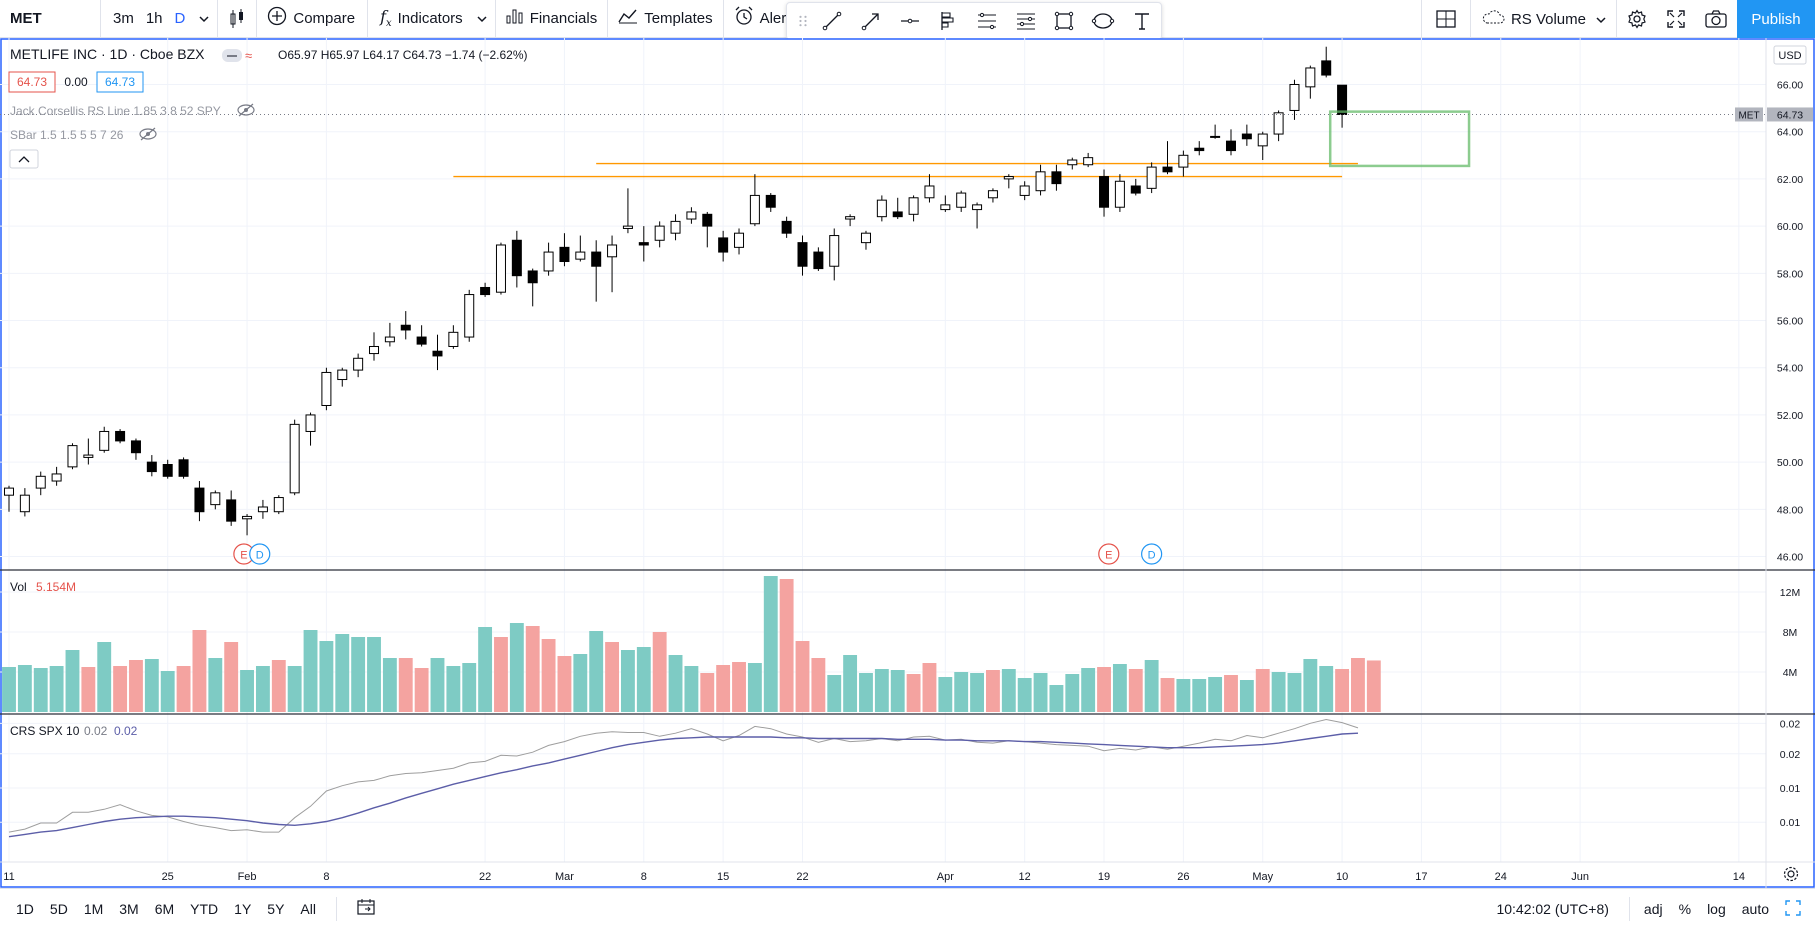 The height and width of the screenshot is (929, 1815). Describe the element at coordinates (1653, 909) in the screenshot. I see `adj-toggle: adj` at that location.